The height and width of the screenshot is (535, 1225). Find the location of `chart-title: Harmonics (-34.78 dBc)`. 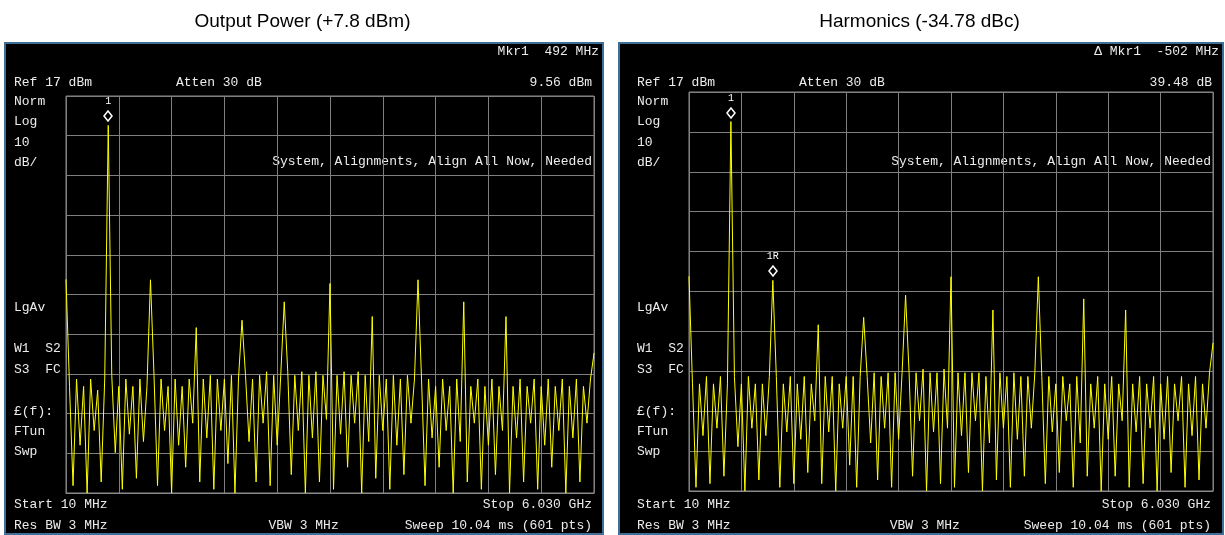

chart-title: Harmonics (-34.78 dBc) is located at coordinates (919, 20).